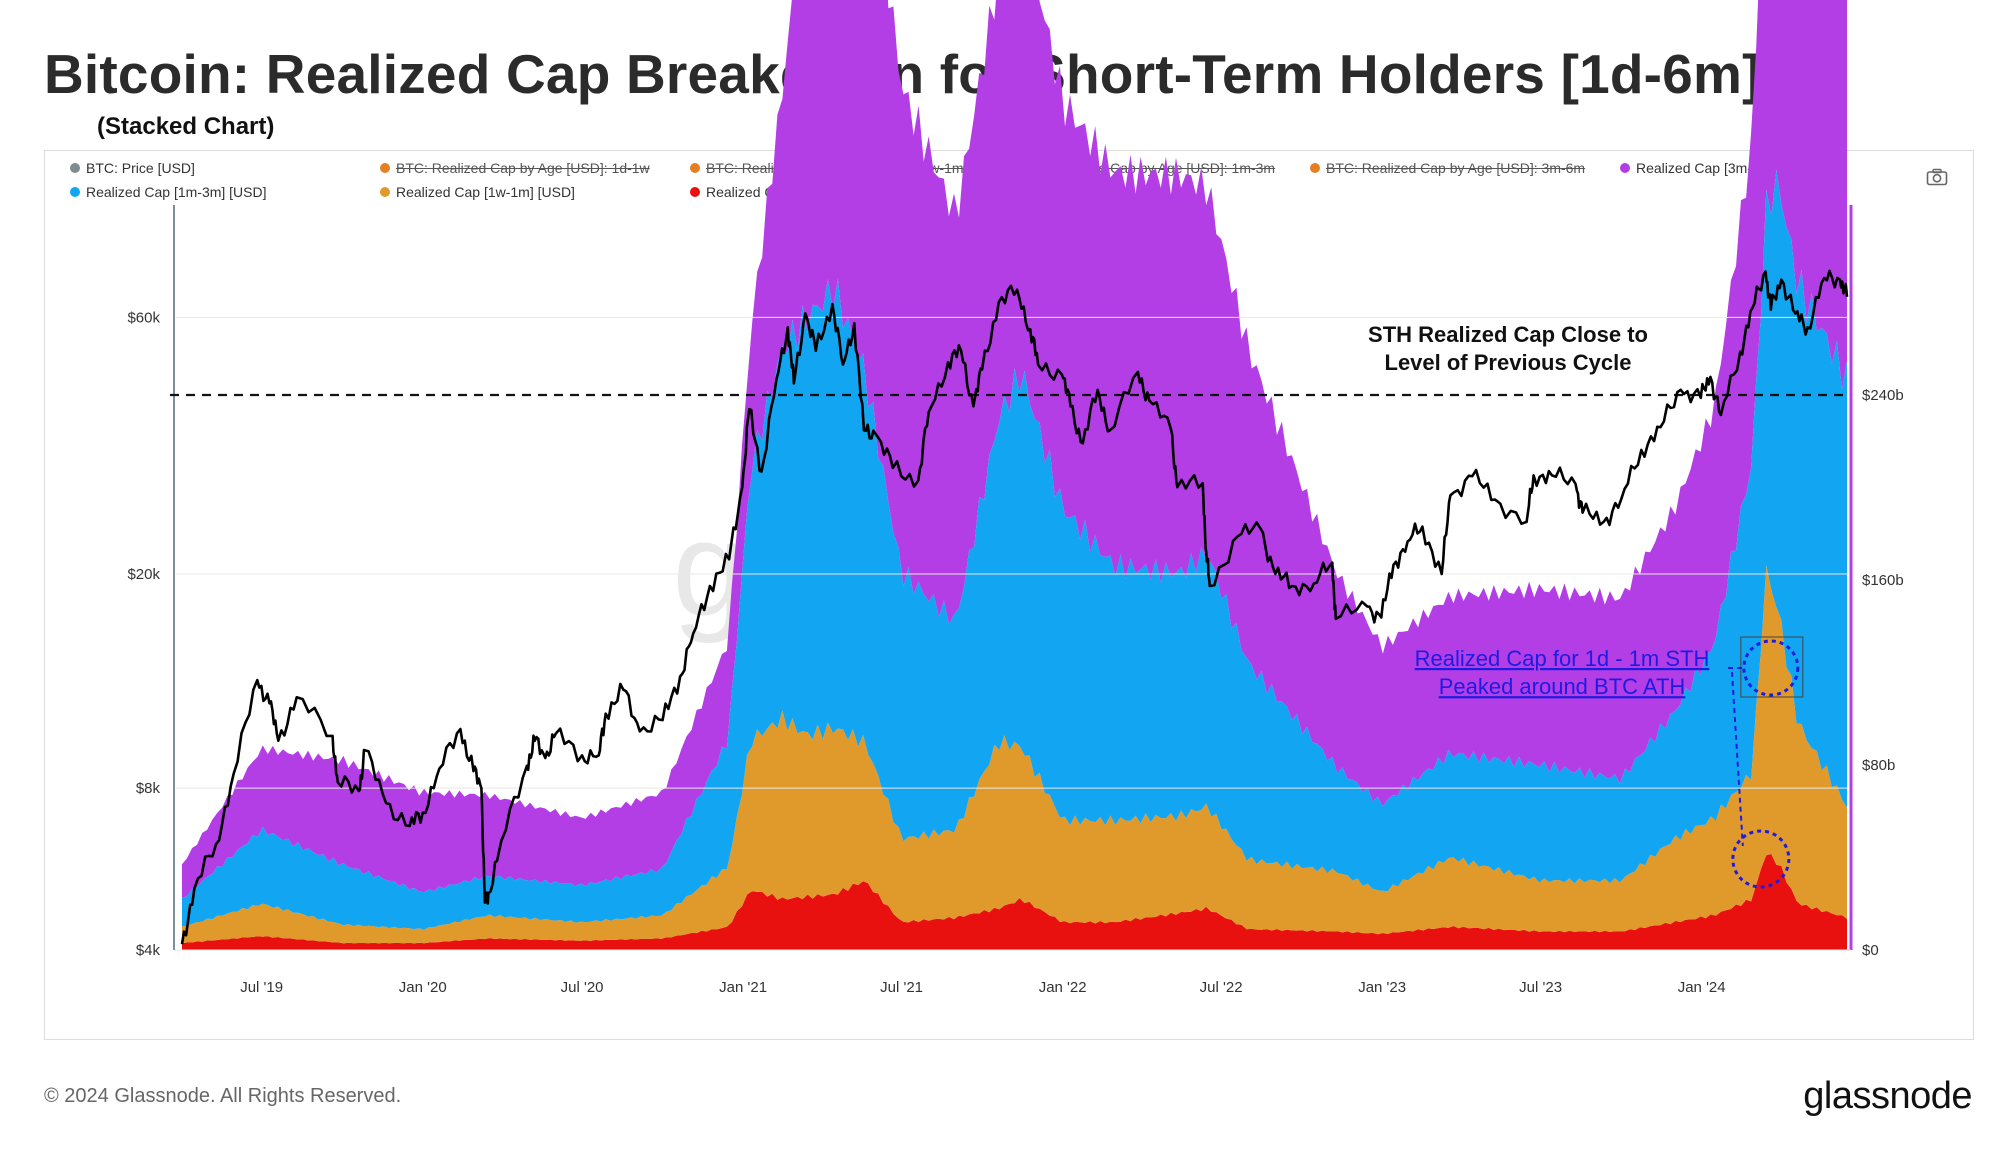  Describe the element at coordinates (423, 987) in the screenshot. I see `x-tick-label: Jan '20` at that location.